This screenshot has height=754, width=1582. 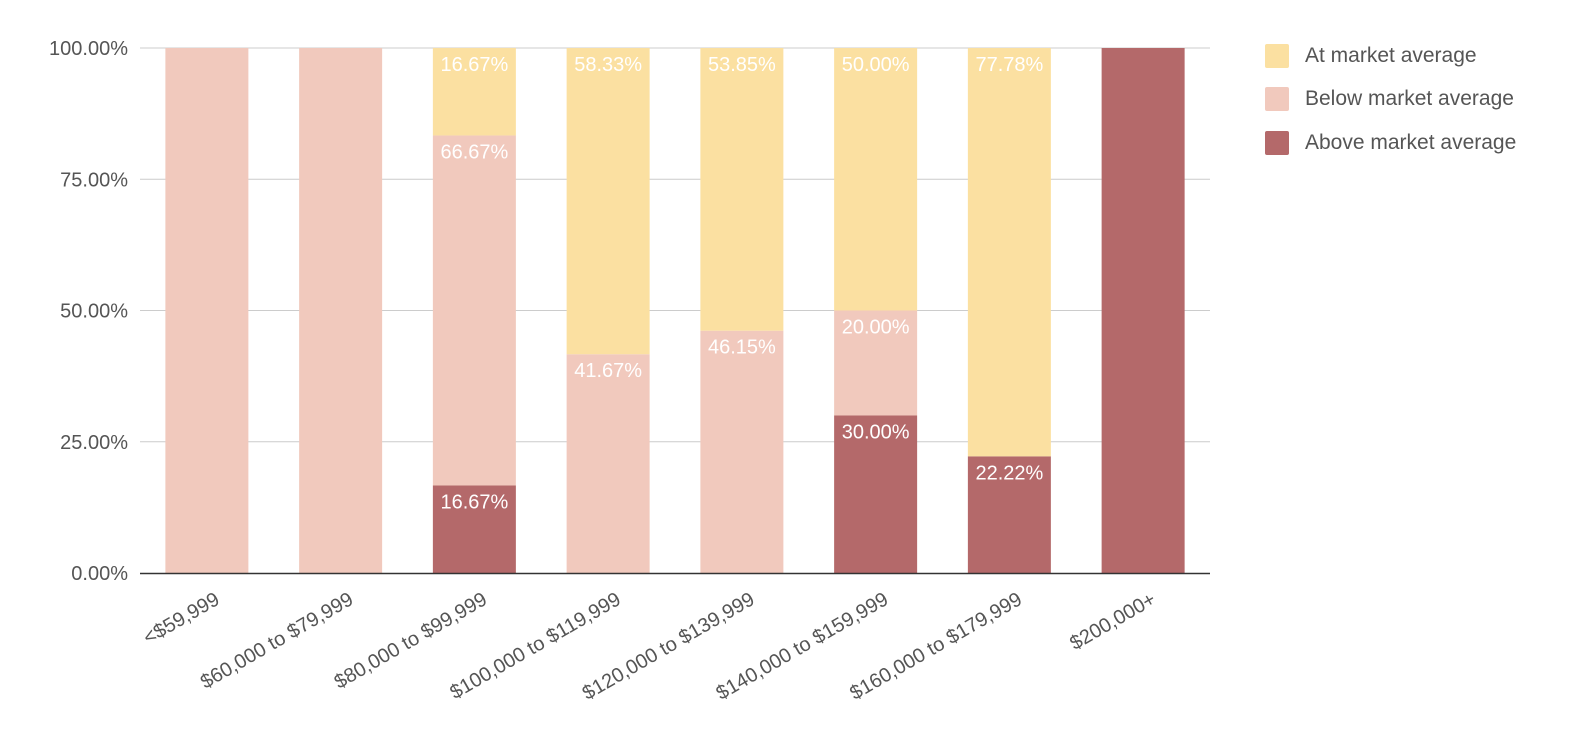 I want to click on data-label: 41.67%, so click(x=608, y=371).